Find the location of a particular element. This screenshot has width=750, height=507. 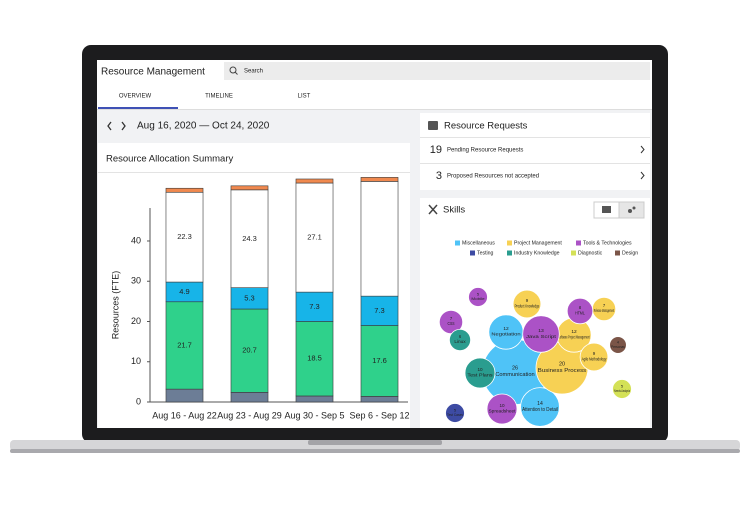

bubble-count: 26 is located at coordinates (515, 369).